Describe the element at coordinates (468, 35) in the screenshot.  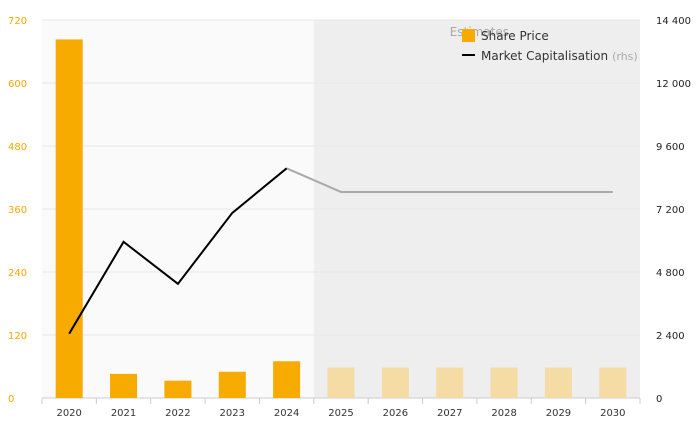
I see `legend-share-price-swatch` at that location.